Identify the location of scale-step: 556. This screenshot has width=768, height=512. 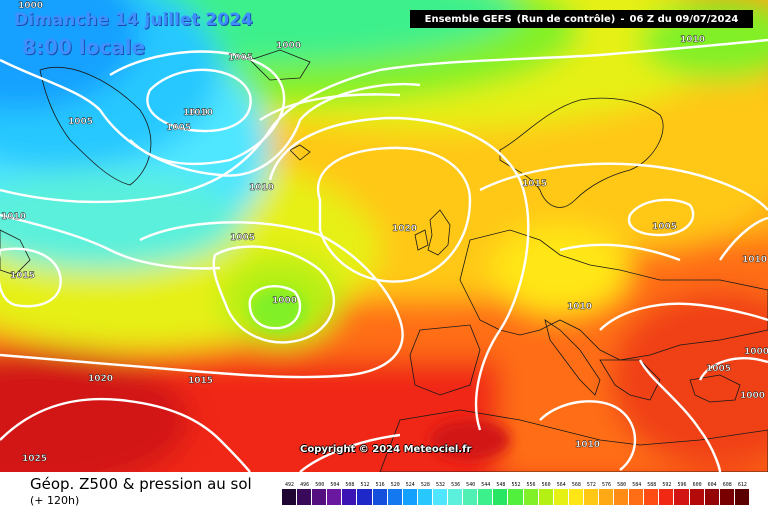
(531, 493).